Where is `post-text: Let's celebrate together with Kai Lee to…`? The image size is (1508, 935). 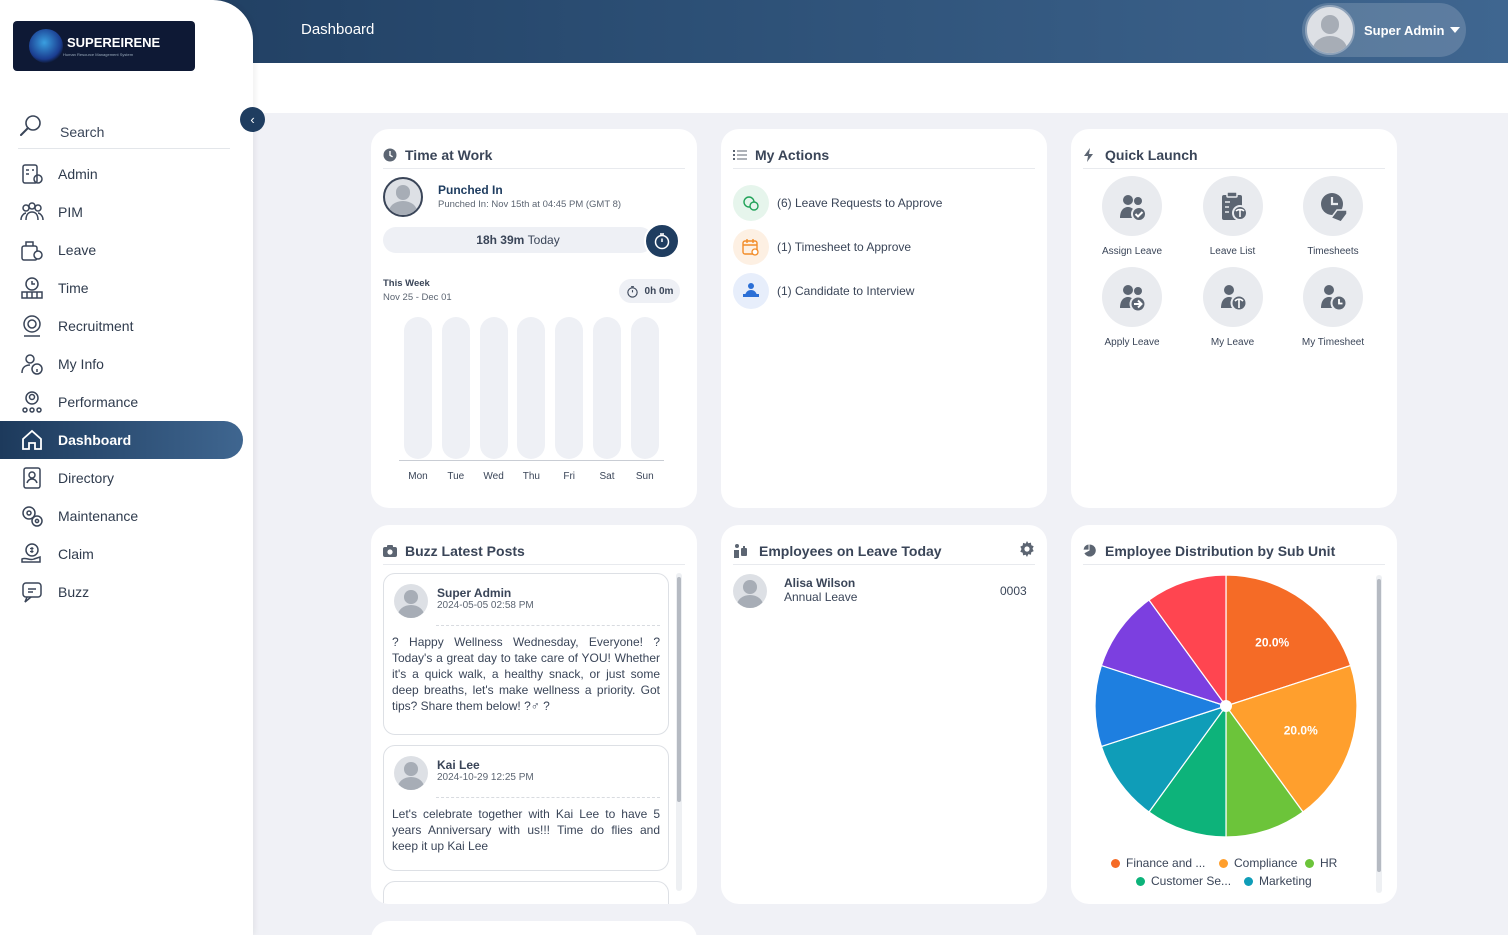 post-text: Let's celebrate together with Kai Lee to… is located at coordinates (526, 830).